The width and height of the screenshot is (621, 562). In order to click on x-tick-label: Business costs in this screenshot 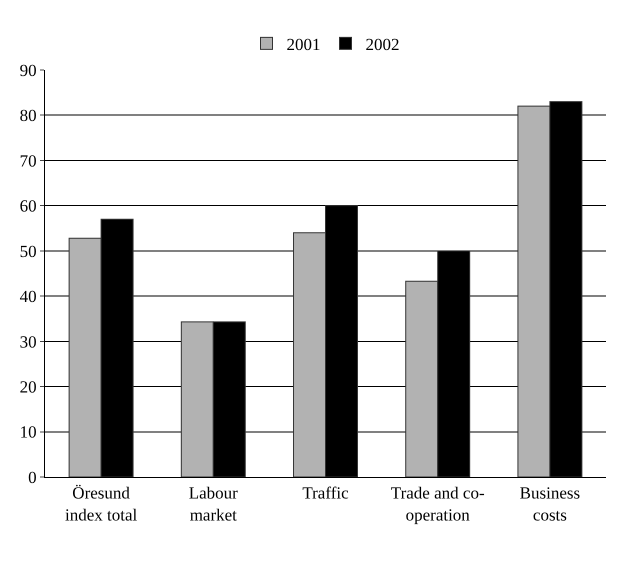, I will do `click(550, 503)`.